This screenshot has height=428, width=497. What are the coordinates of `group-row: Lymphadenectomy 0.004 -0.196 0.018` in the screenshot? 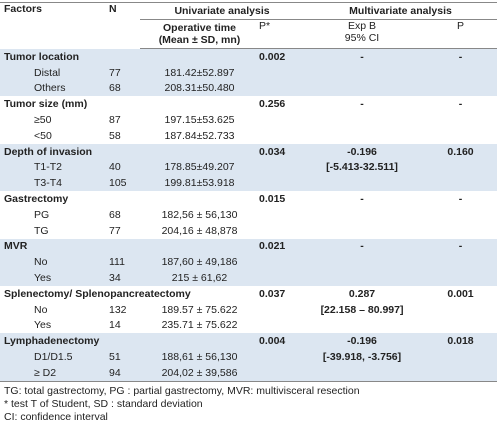 It's located at (248, 341).